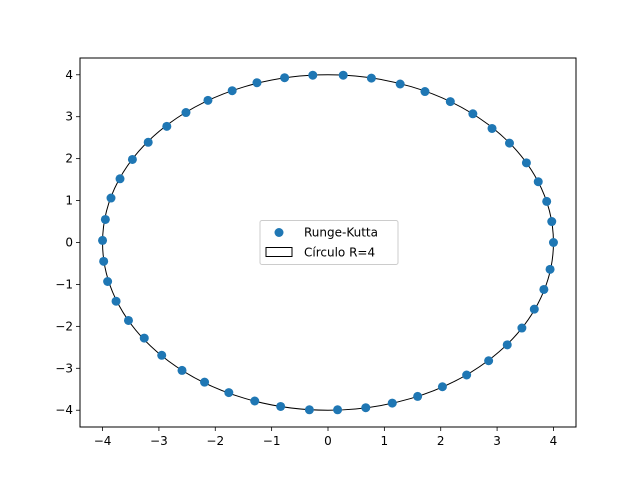  What do you see at coordinates (69, 159) in the screenshot?
I see `y-tick-label-6: 2` at bounding box center [69, 159].